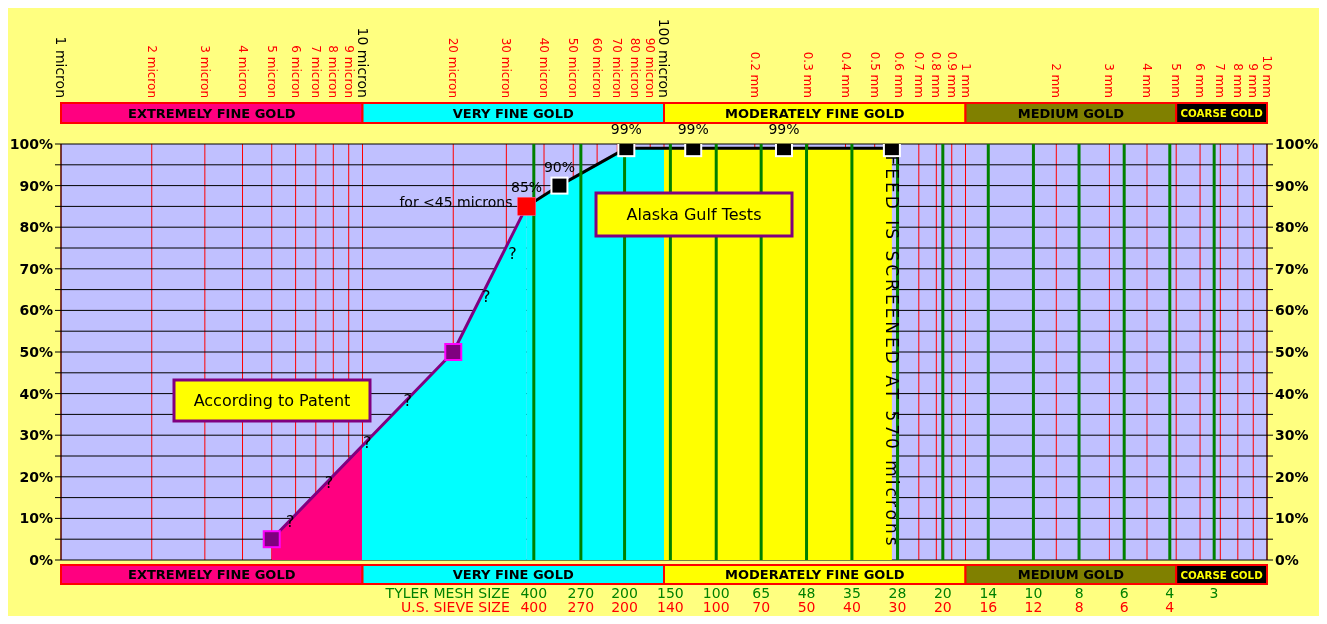 The width and height of the screenshot is (1327, 624). What do you see at coordinates (36, 351) in the screenshot?
I see `y-tick-label: 50%` at bounding box center [36, 351].